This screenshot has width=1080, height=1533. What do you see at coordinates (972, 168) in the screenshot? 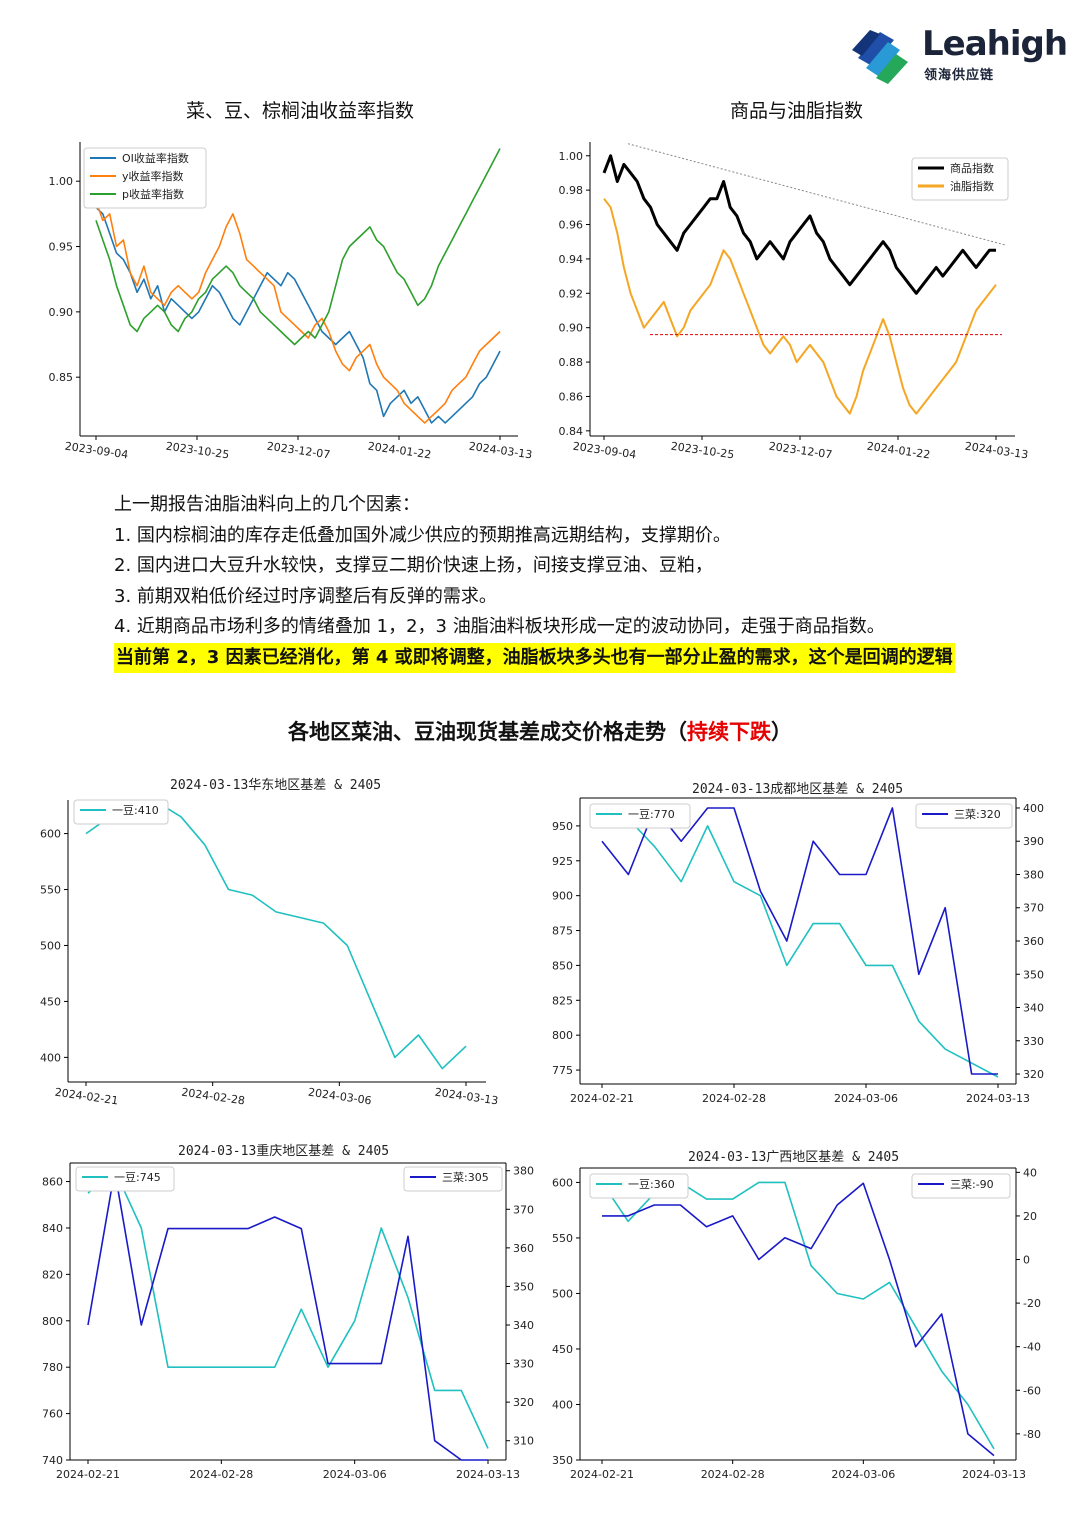
I see `legend-label: 商品指数` at bounding box center [972, 168].